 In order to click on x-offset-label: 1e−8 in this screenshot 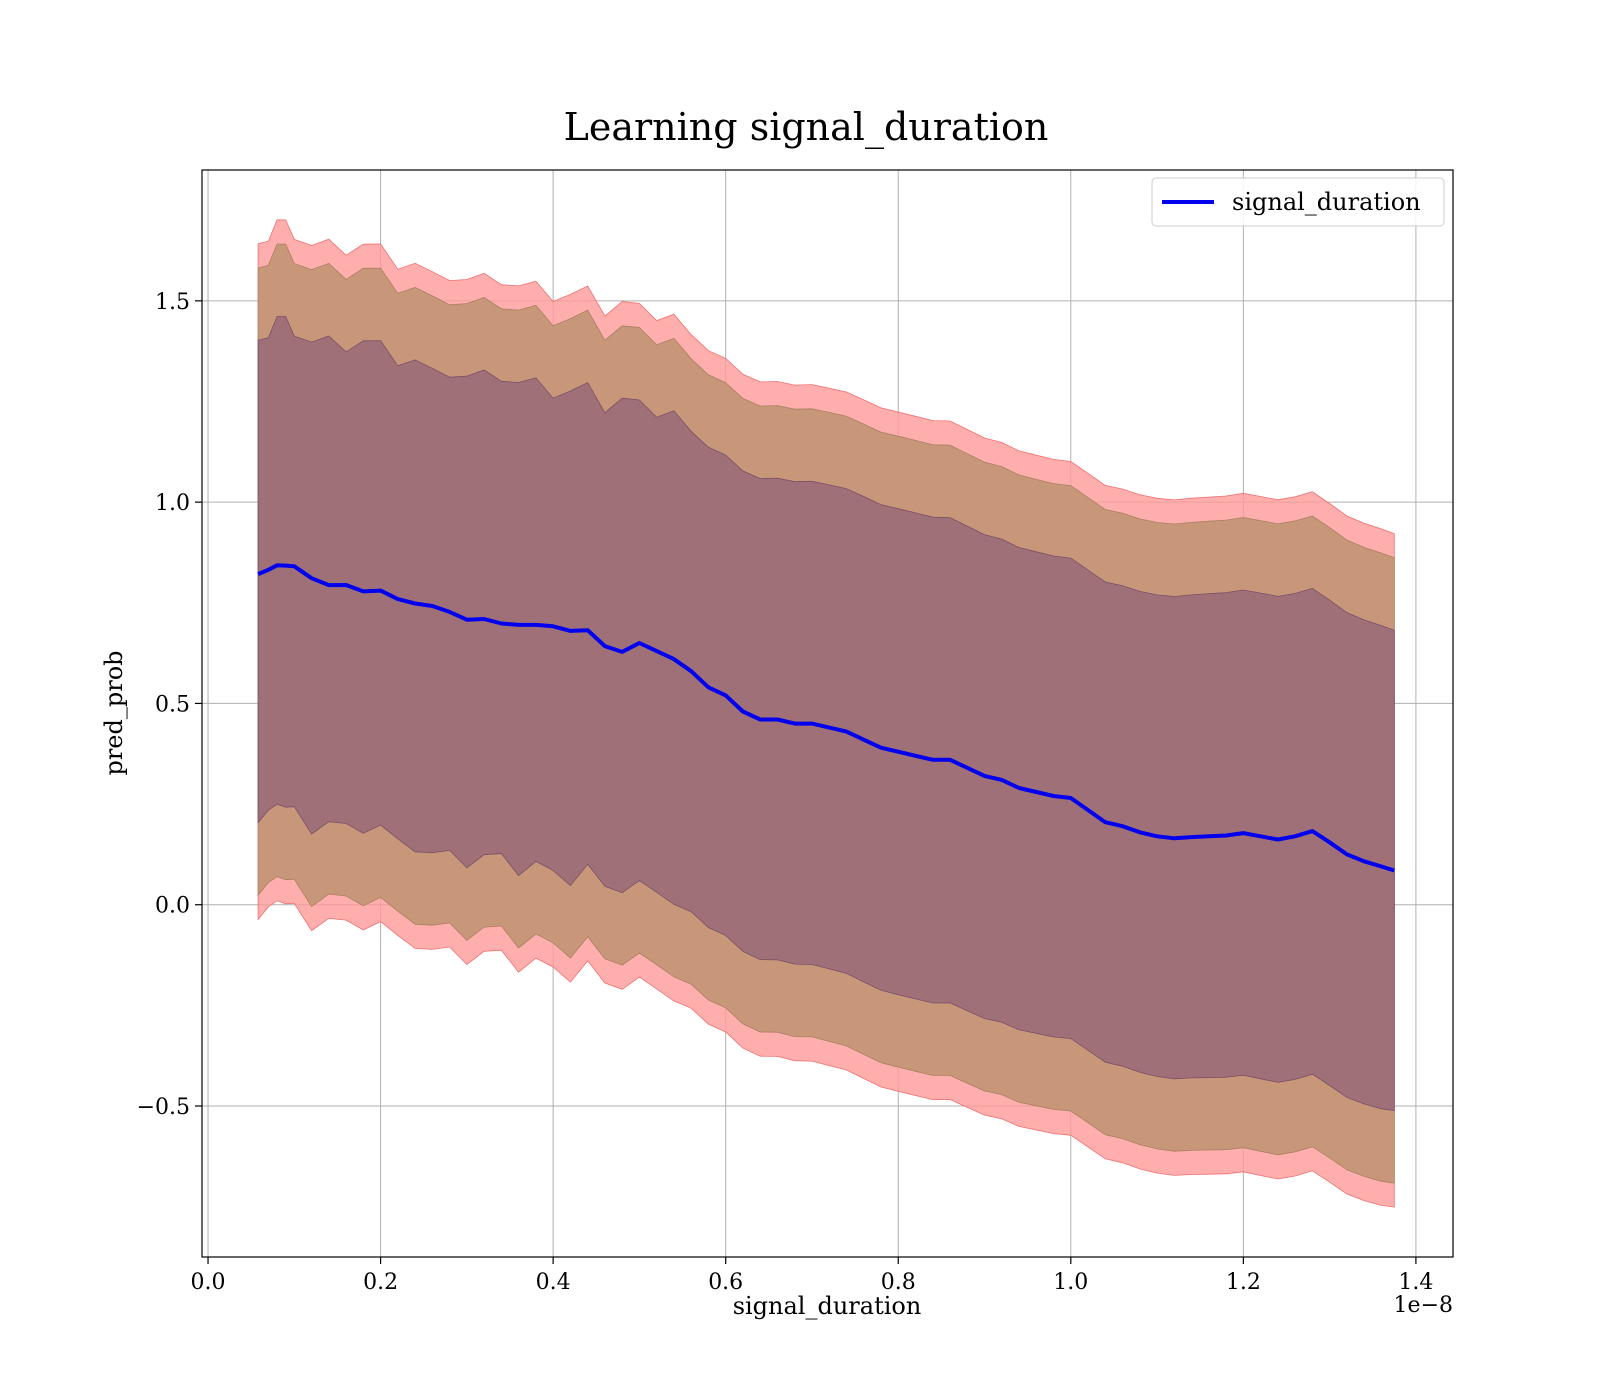, I will do `click(1423, 1305)`.